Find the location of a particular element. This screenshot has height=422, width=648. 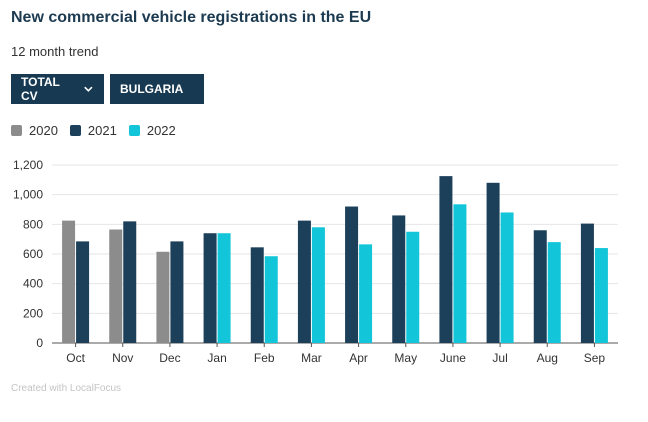

legend-swatch-2020 is located at coordinates (16, 130).